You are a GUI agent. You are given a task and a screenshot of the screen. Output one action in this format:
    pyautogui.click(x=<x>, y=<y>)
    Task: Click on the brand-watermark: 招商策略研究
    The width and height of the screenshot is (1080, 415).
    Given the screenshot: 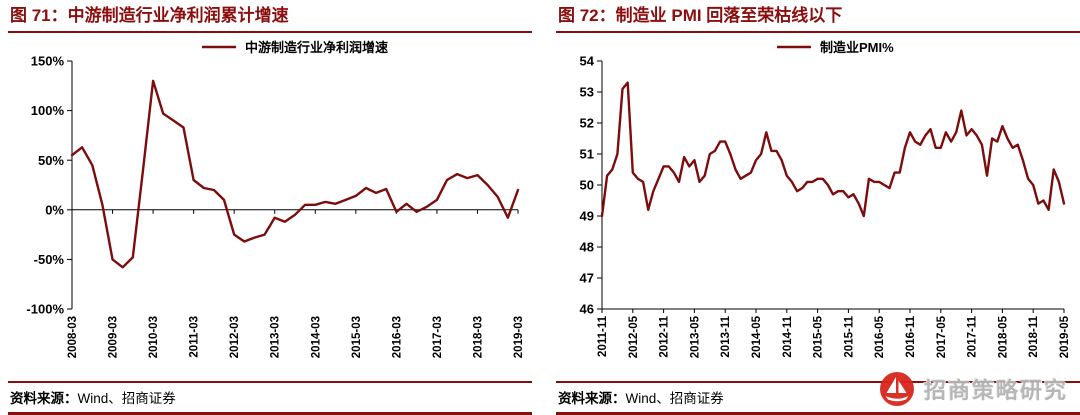 What is the action you would take?
    pyautogui.click(x=973, y=389)
    